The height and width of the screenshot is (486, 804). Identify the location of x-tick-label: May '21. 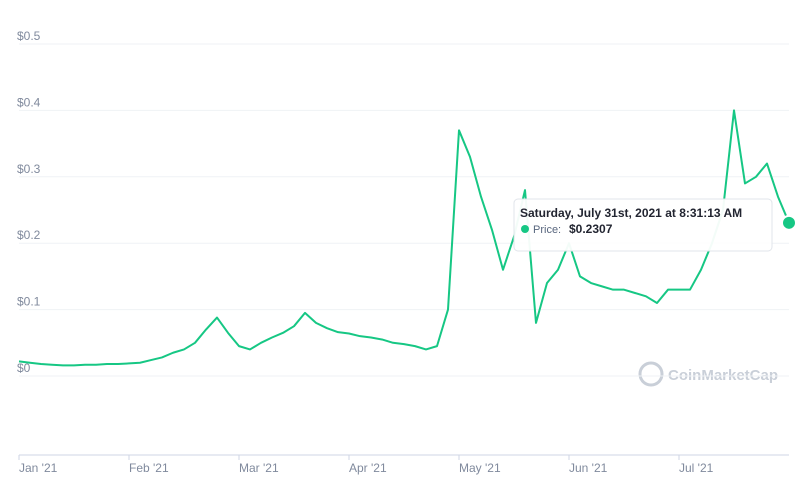
(480, 468).